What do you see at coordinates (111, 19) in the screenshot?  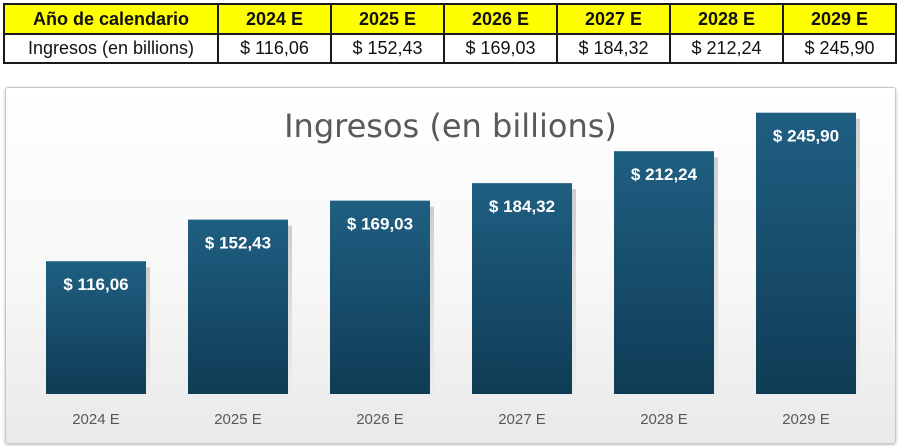 I see `table-header-cell: Año de calendario` at bounding box center [111, 19].